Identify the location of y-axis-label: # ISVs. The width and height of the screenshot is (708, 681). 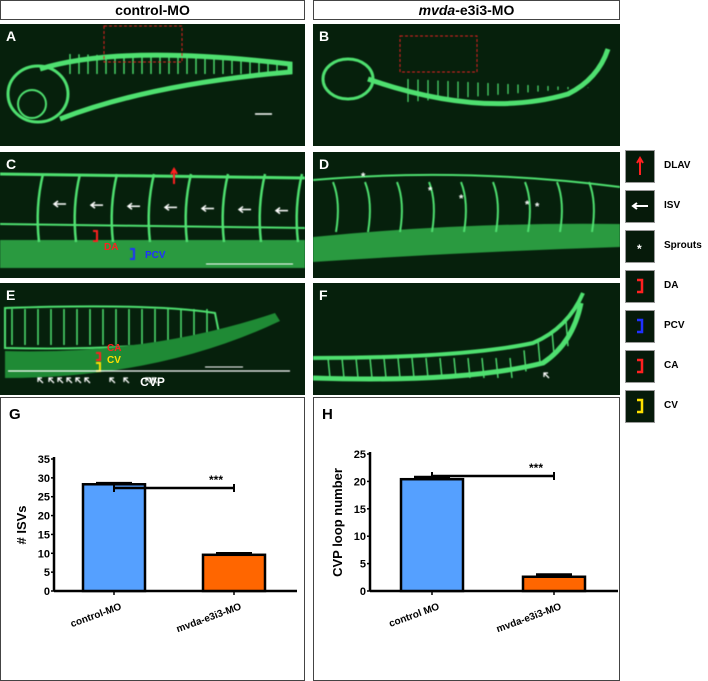
(21, 524).